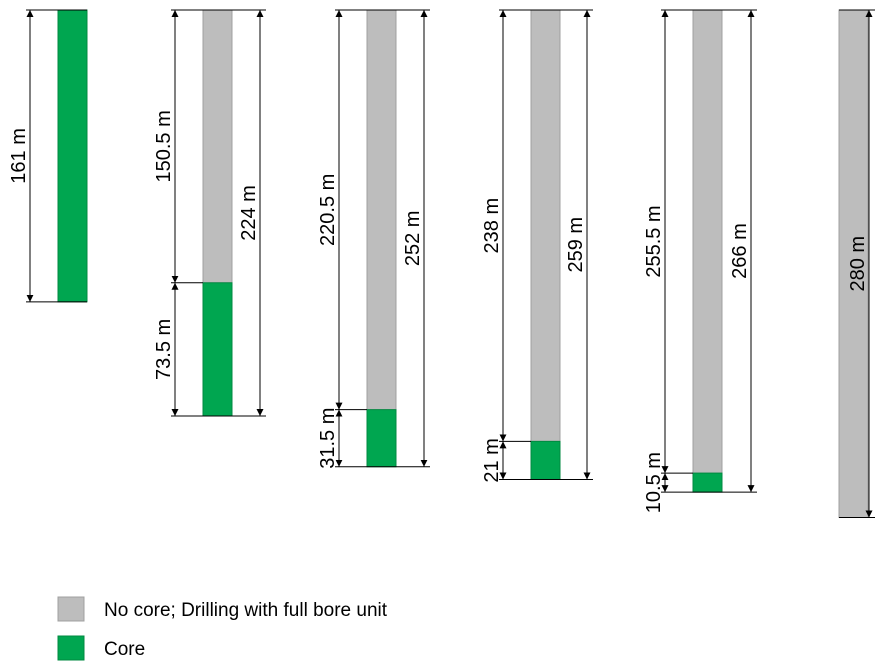 The height and width of the screenshot is (661, 889). What do you see at coordinates (740, 251) in the screenshot?
I see `label-total: 266 m` at bounding box center [740, 251].